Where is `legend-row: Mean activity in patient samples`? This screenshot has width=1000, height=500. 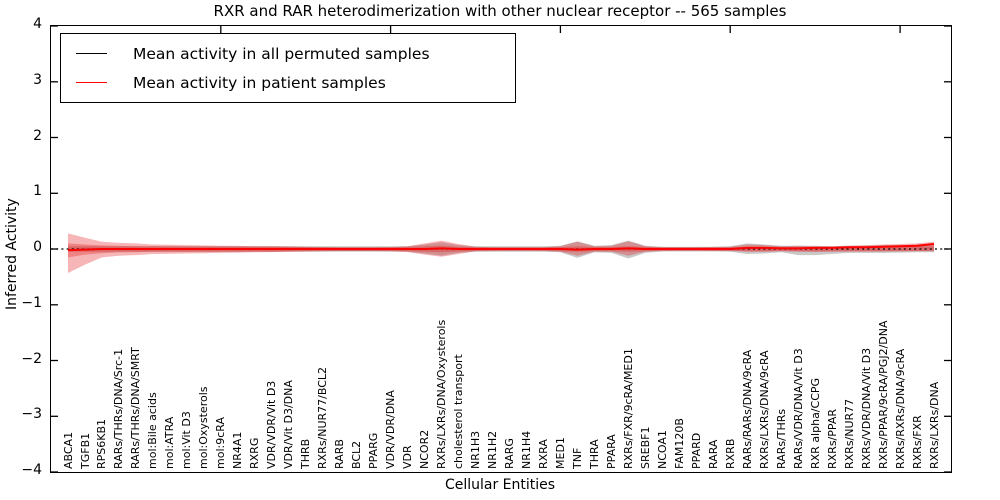 legend-row: Mean activity in patient samples is located at coordinates (287, 82).